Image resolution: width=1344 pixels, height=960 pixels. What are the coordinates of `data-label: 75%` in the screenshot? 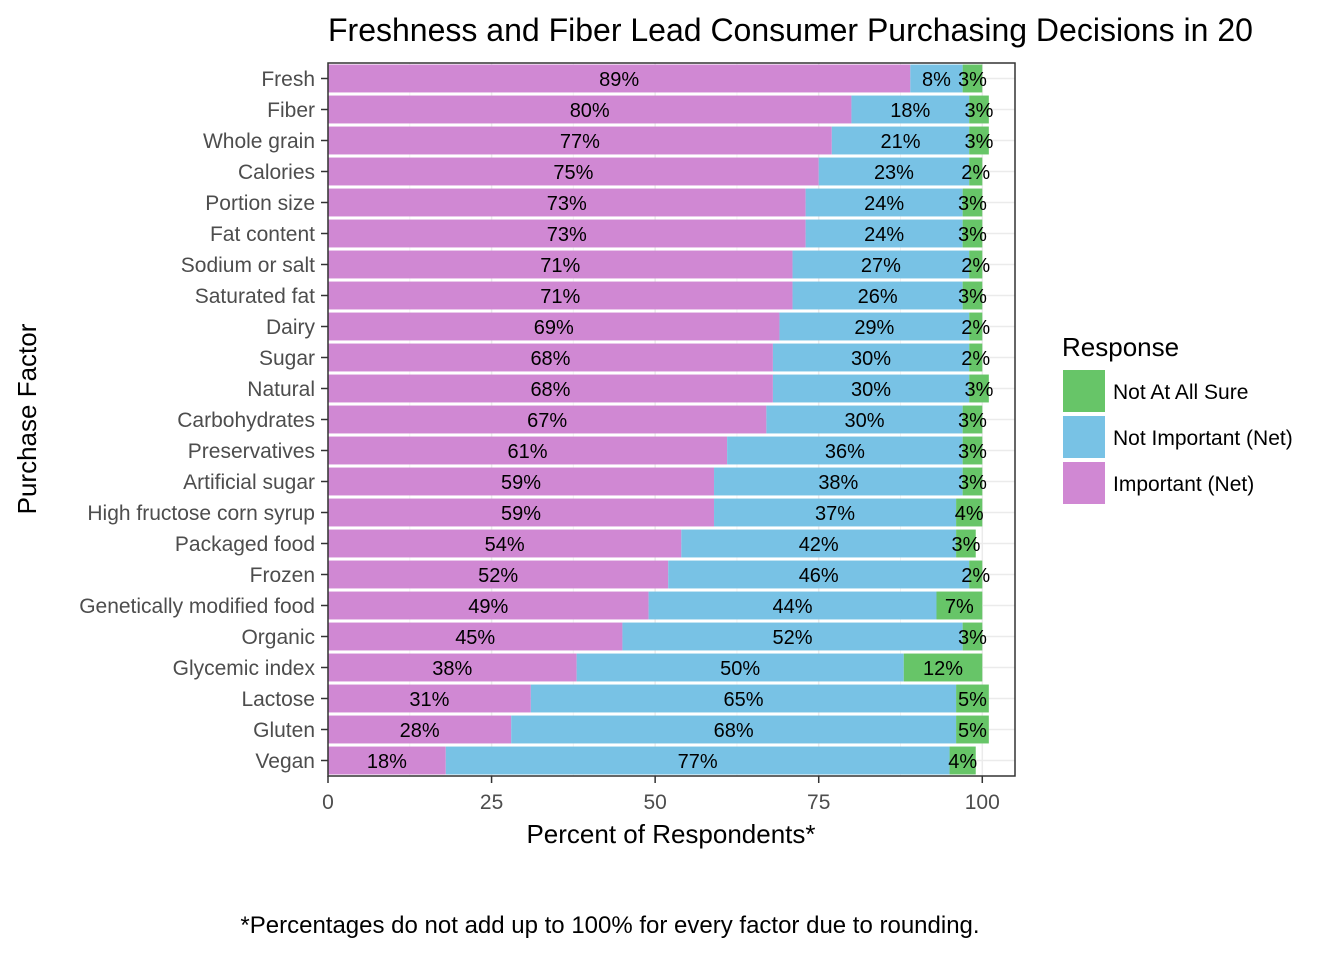 It's located at (573, 173).